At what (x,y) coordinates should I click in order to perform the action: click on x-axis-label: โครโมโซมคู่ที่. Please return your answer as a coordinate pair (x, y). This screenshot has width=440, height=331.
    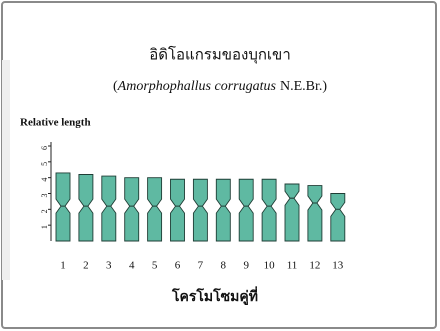
    Looking at the image, I should click on (214, 295).